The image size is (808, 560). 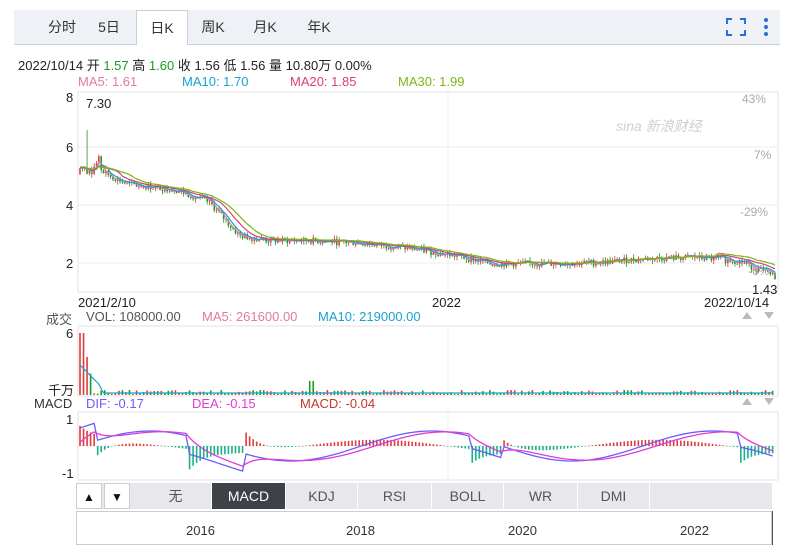 What do you see at coordinates (736, 27) in the screenshot?
I see `fullscreen-icon` at bounding box center [736, 27].